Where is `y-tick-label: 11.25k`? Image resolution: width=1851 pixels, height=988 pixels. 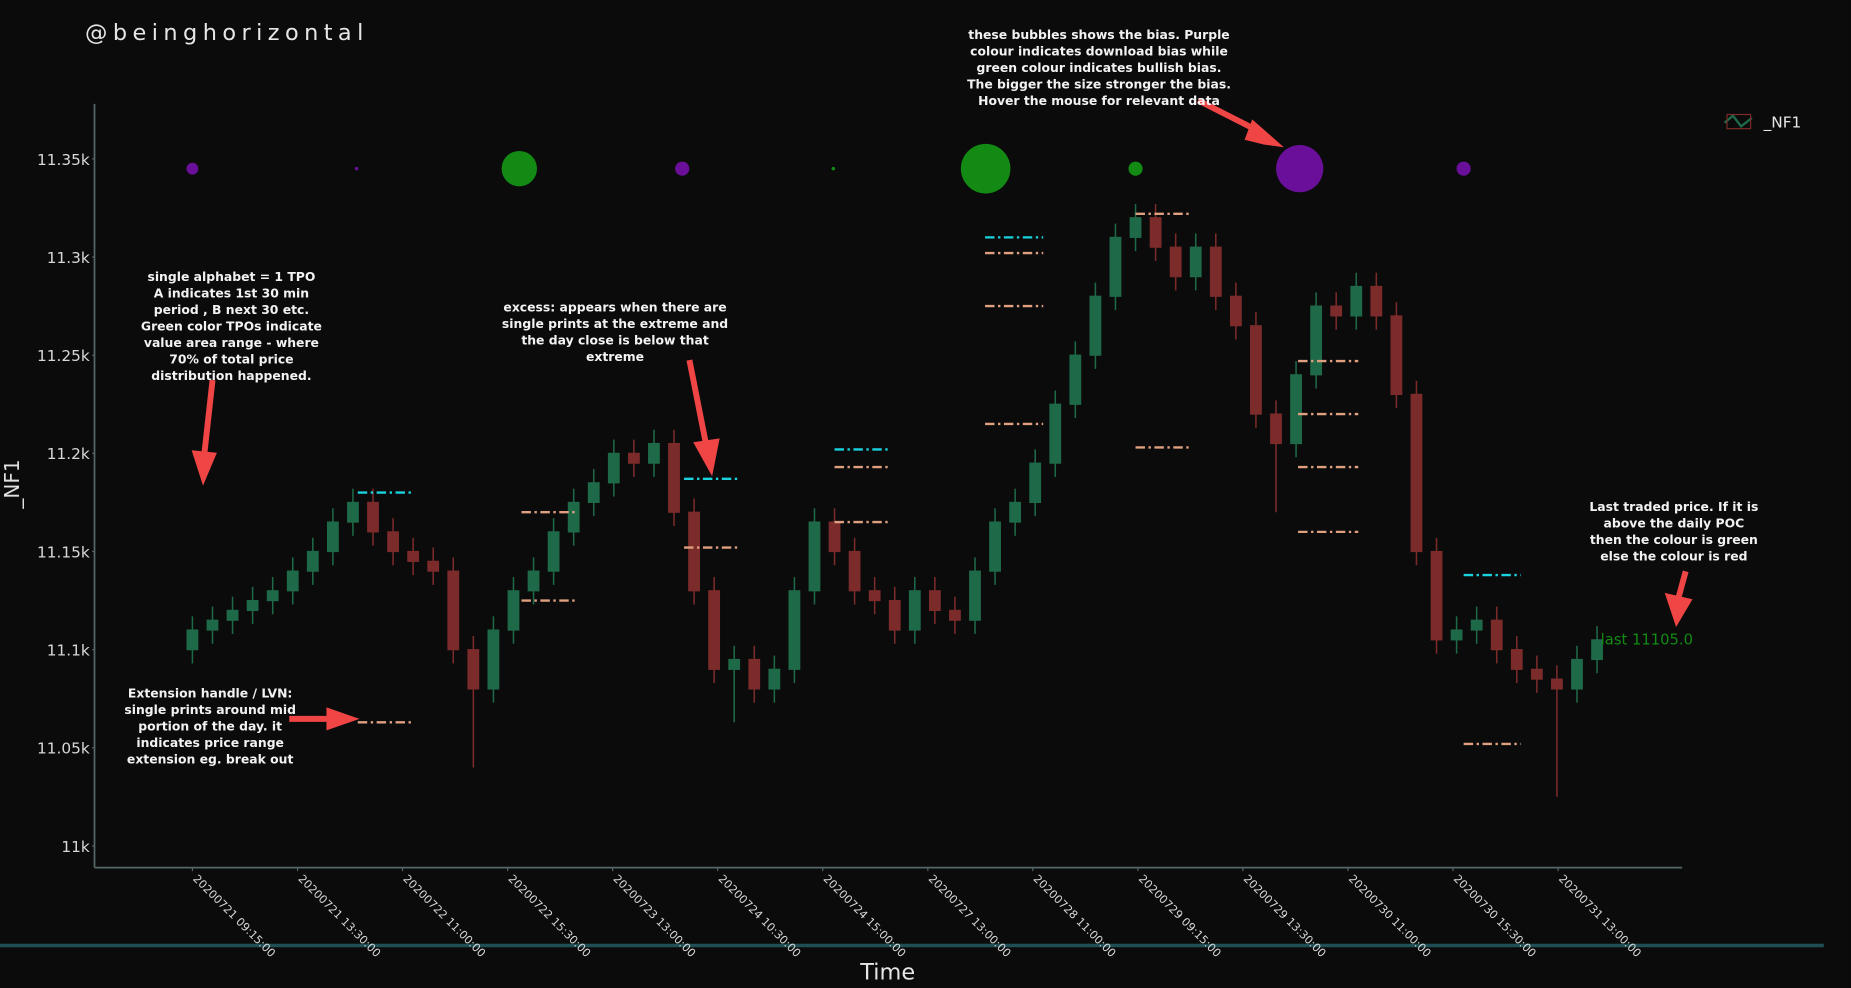
y-tick-label: 11.25k is located at coordinates (63, 356).